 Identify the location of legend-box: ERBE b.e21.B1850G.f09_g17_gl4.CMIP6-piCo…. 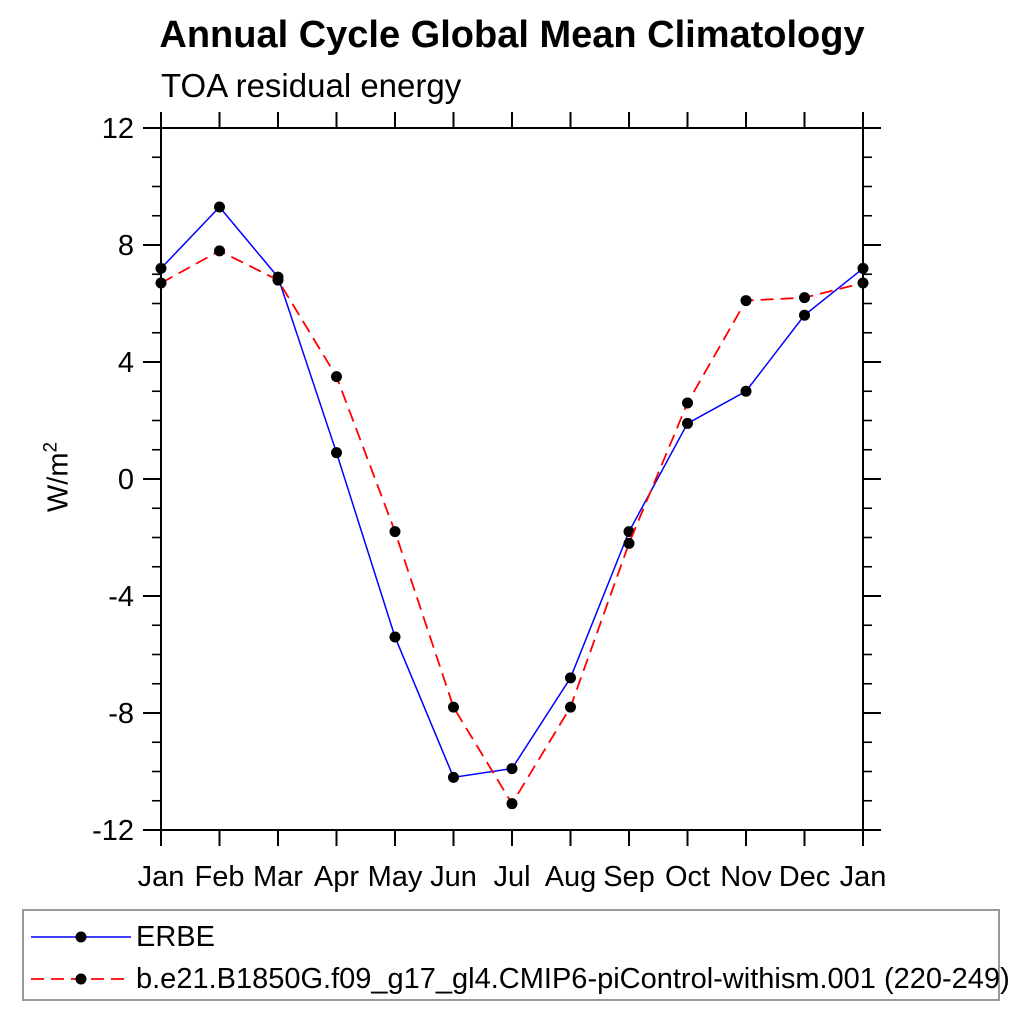
(516, 955).